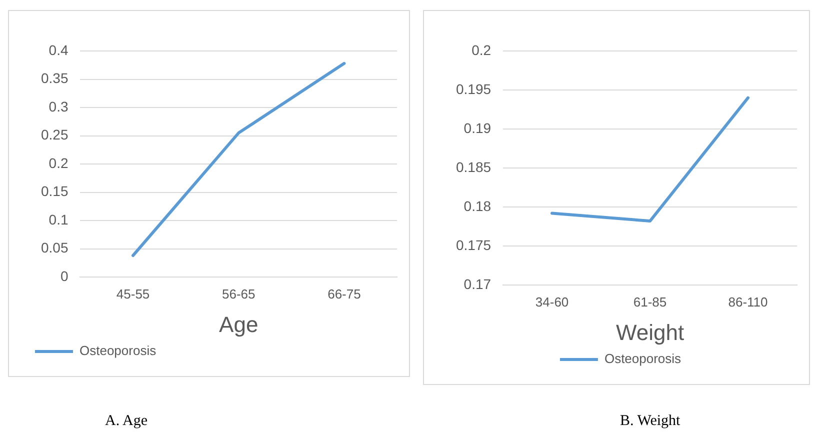 The height and width of the screenshot is (434, 817). What do you see at coordinates (478, 206) in the screenshot?
I see `y-tick-label: 0.18` at bounding box center [478, 206].